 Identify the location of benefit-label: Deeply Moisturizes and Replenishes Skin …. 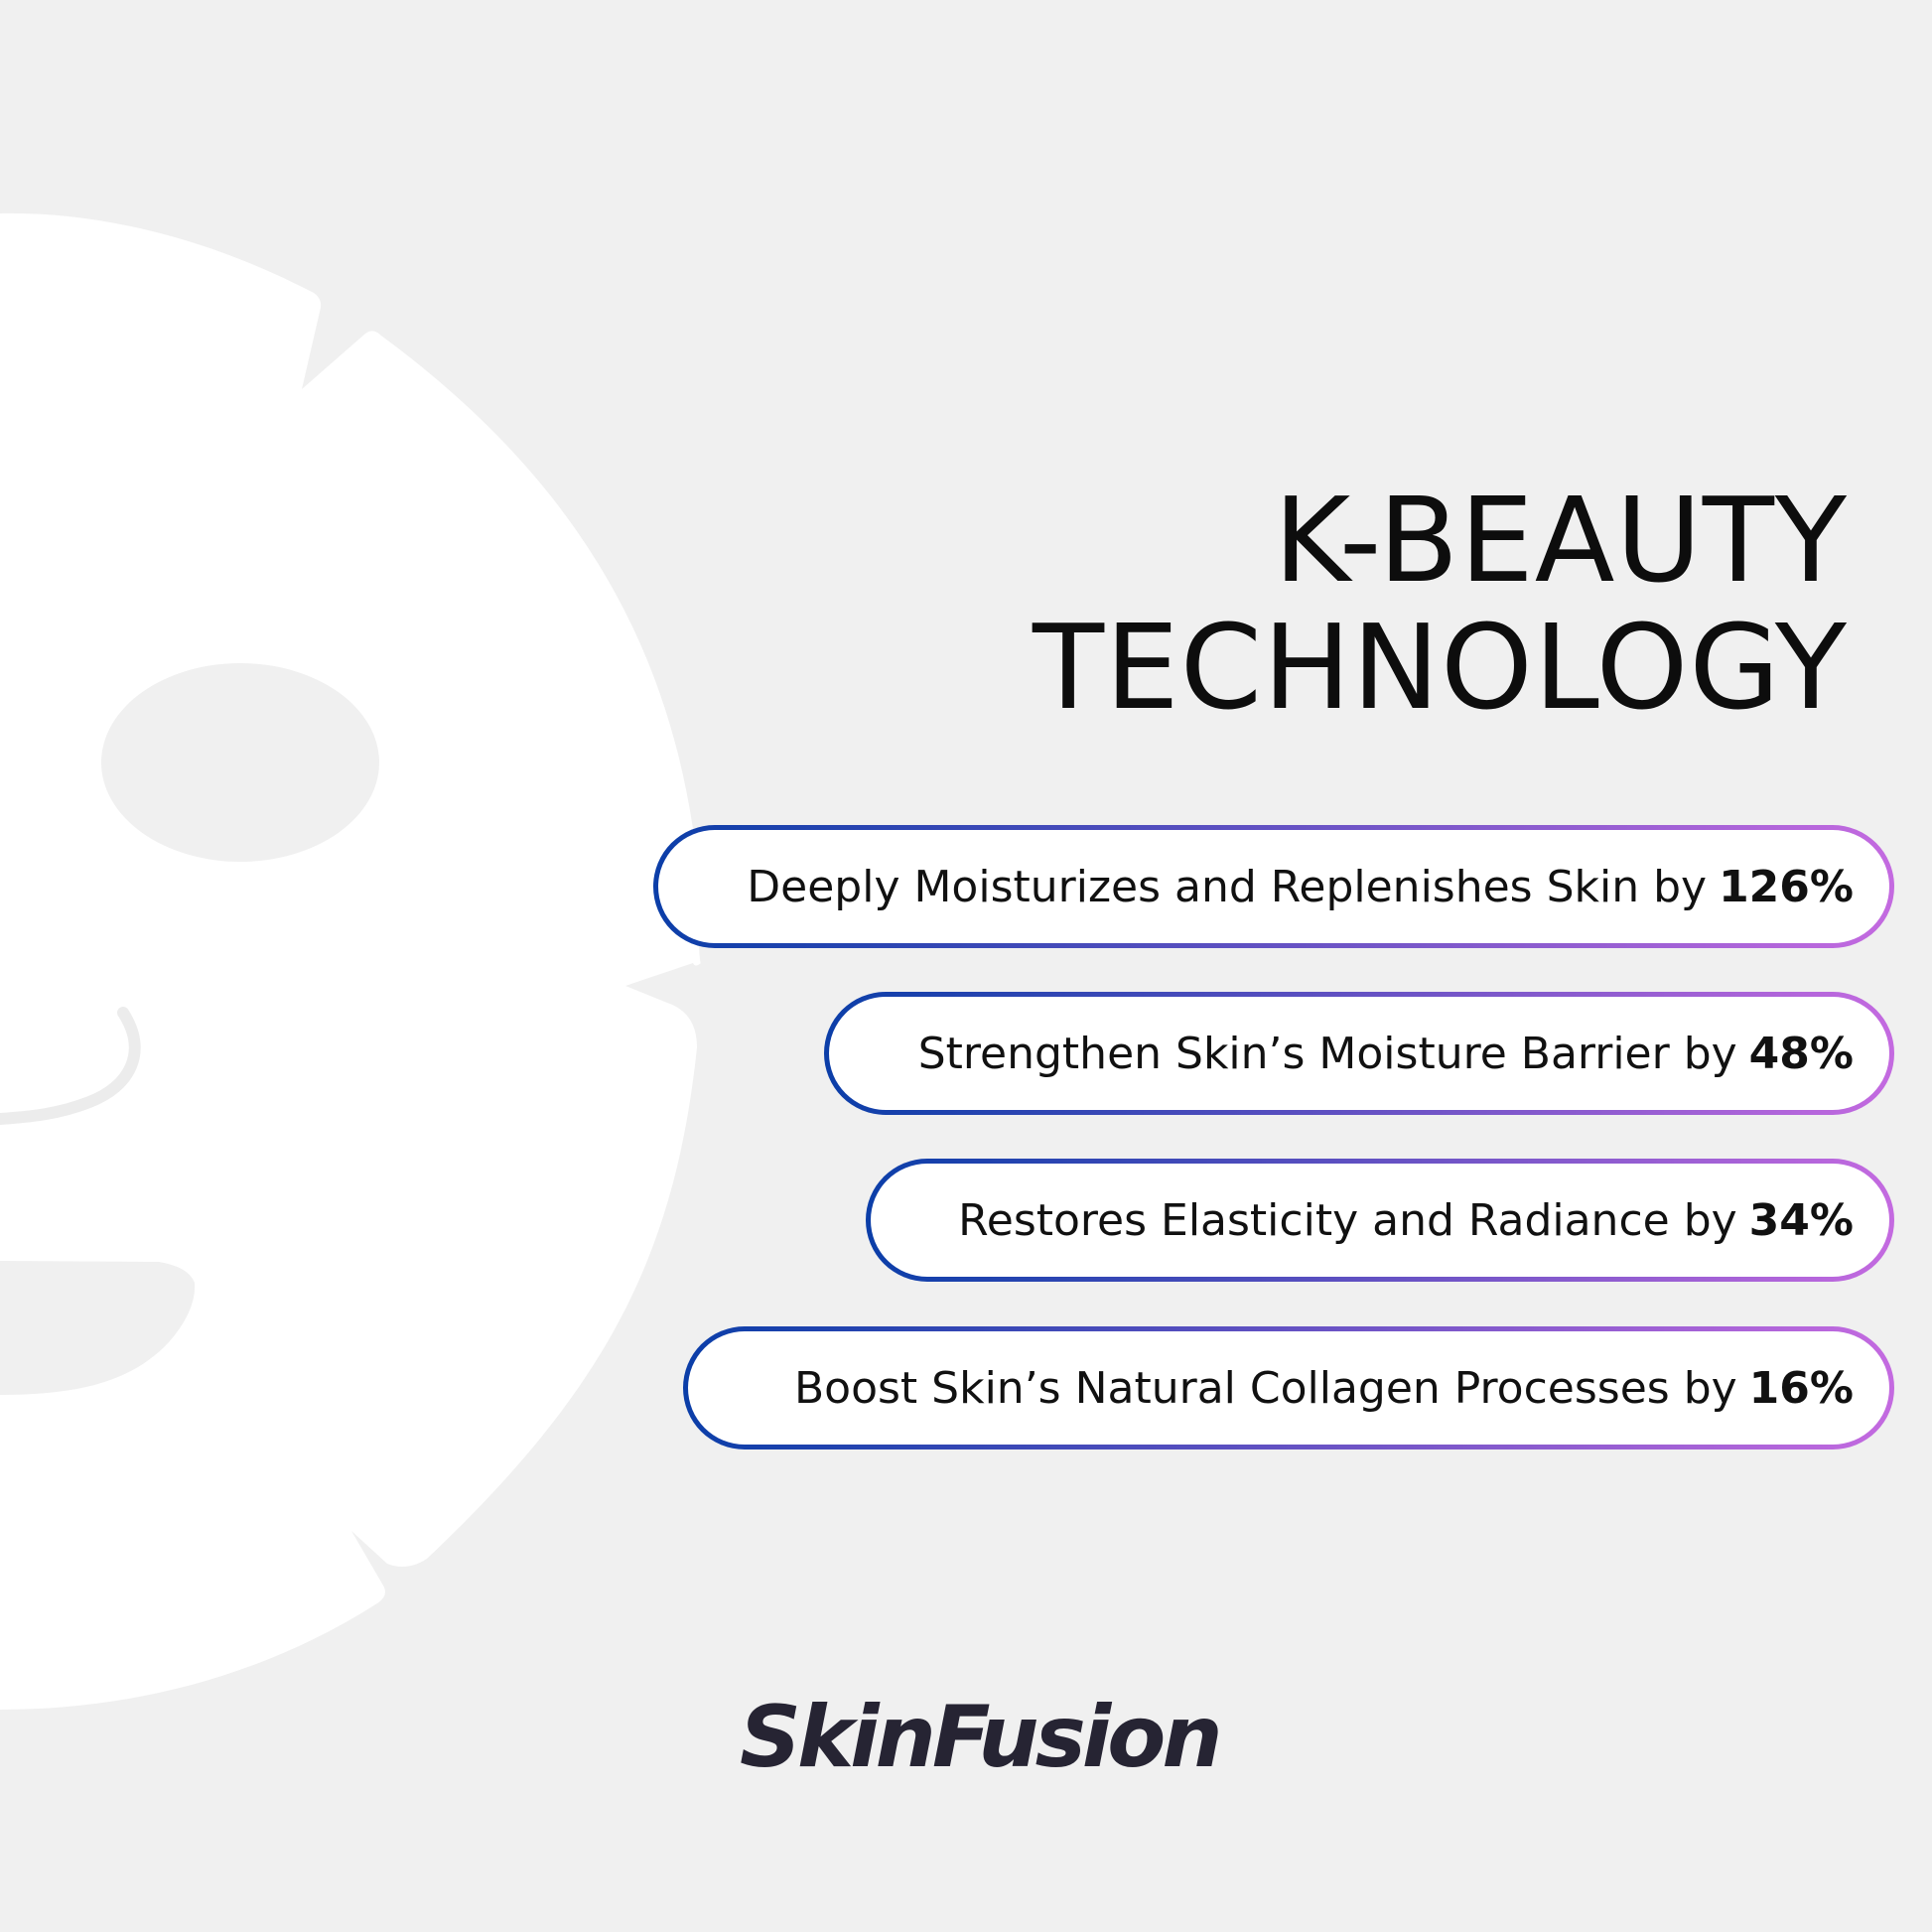
(1228, 886).